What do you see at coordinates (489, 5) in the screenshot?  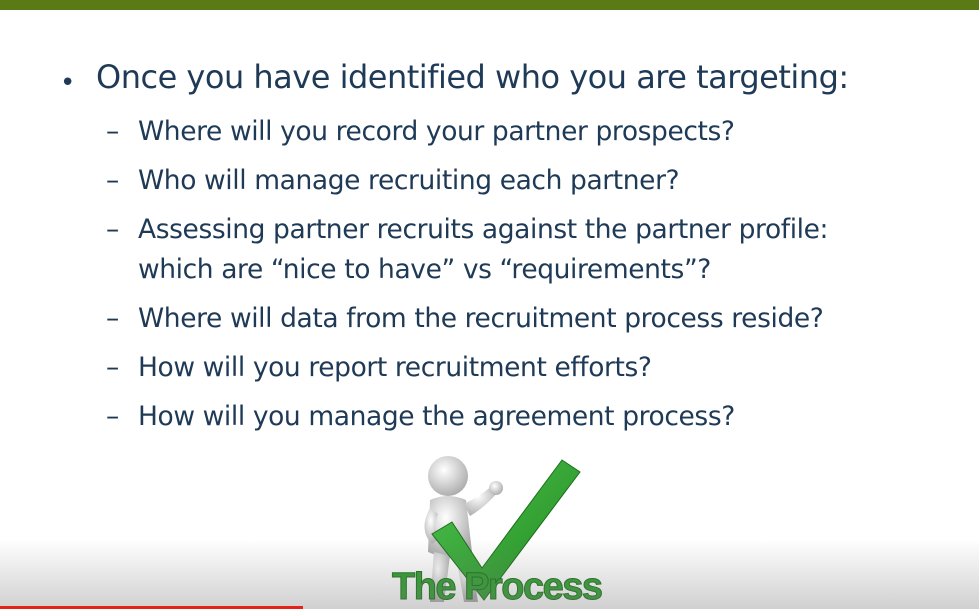 I see `slide-top-bar` at bounding box center [489, 5].